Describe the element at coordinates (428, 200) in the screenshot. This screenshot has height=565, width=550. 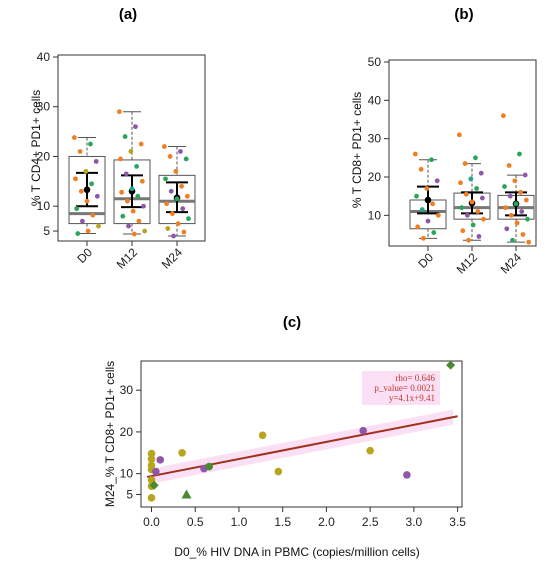
I see `b-mean-point` at that location.